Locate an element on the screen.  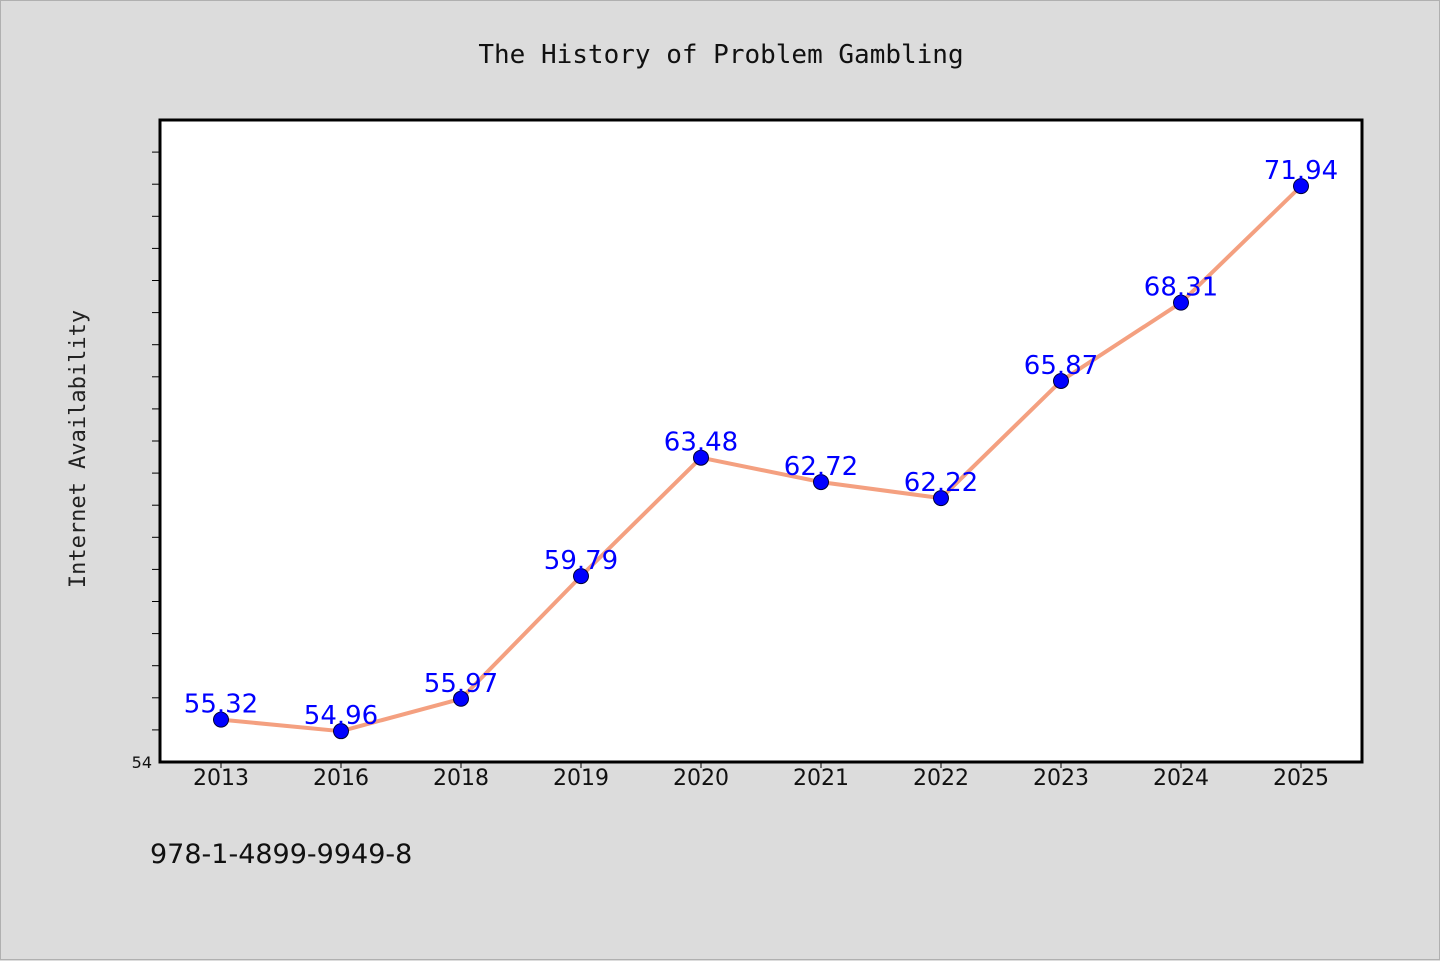
y-axis-label: Internet Availability is located at coordinates (78, 449).